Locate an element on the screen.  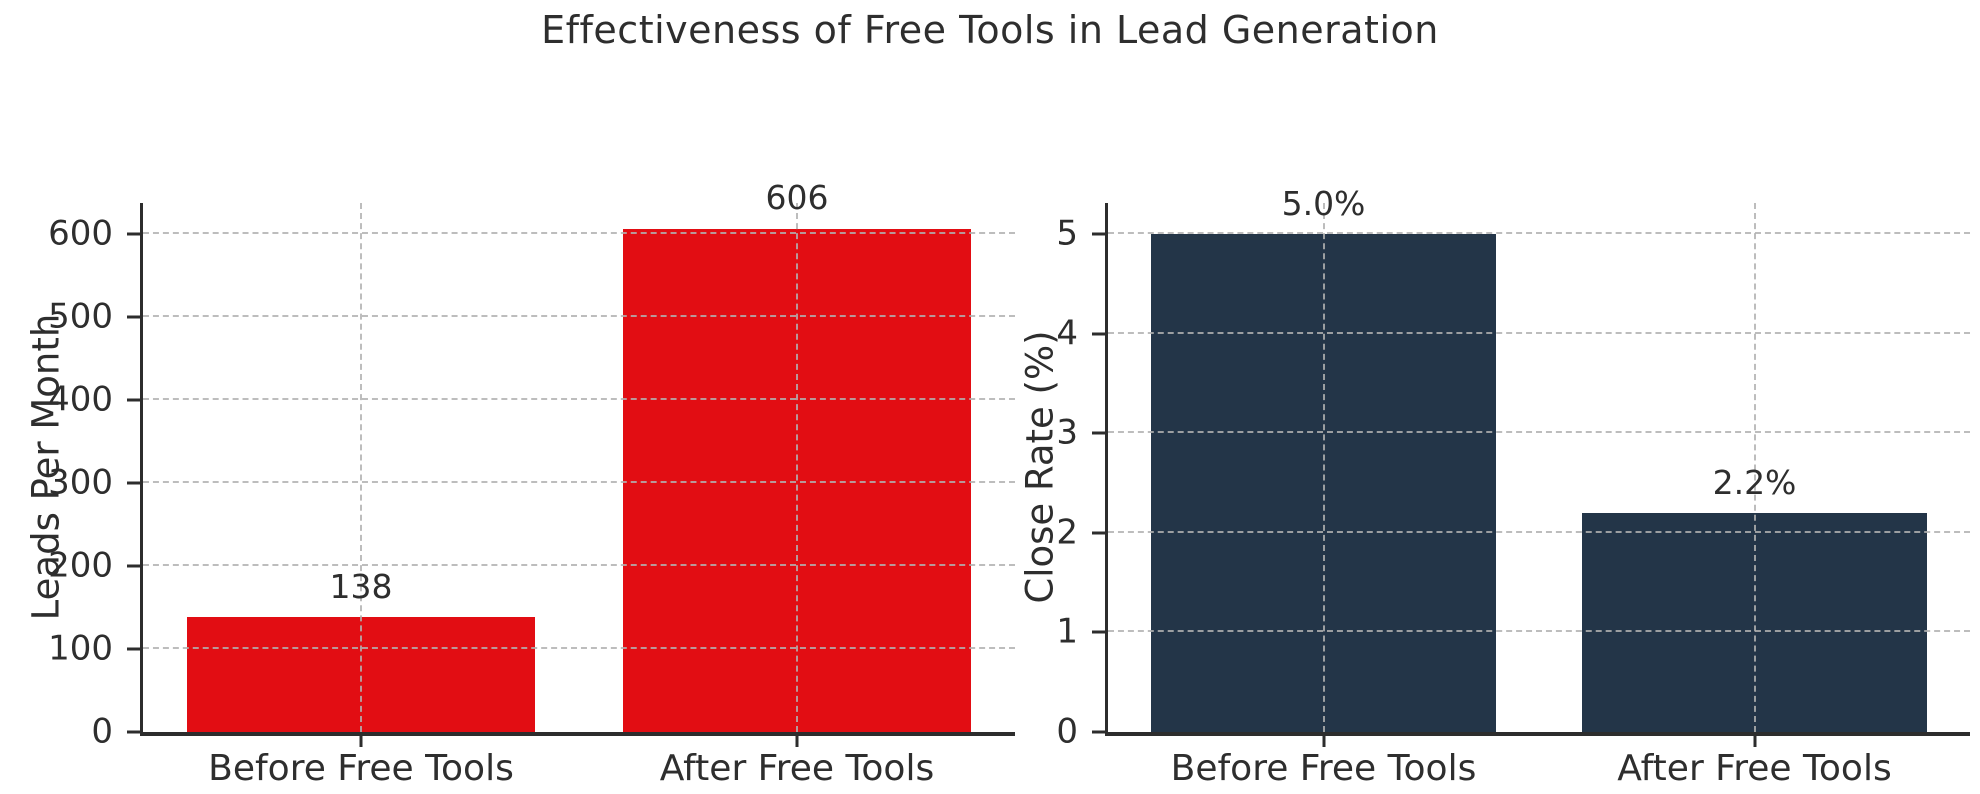
bar-value-label: 138 is located at coordinates (361, 587).